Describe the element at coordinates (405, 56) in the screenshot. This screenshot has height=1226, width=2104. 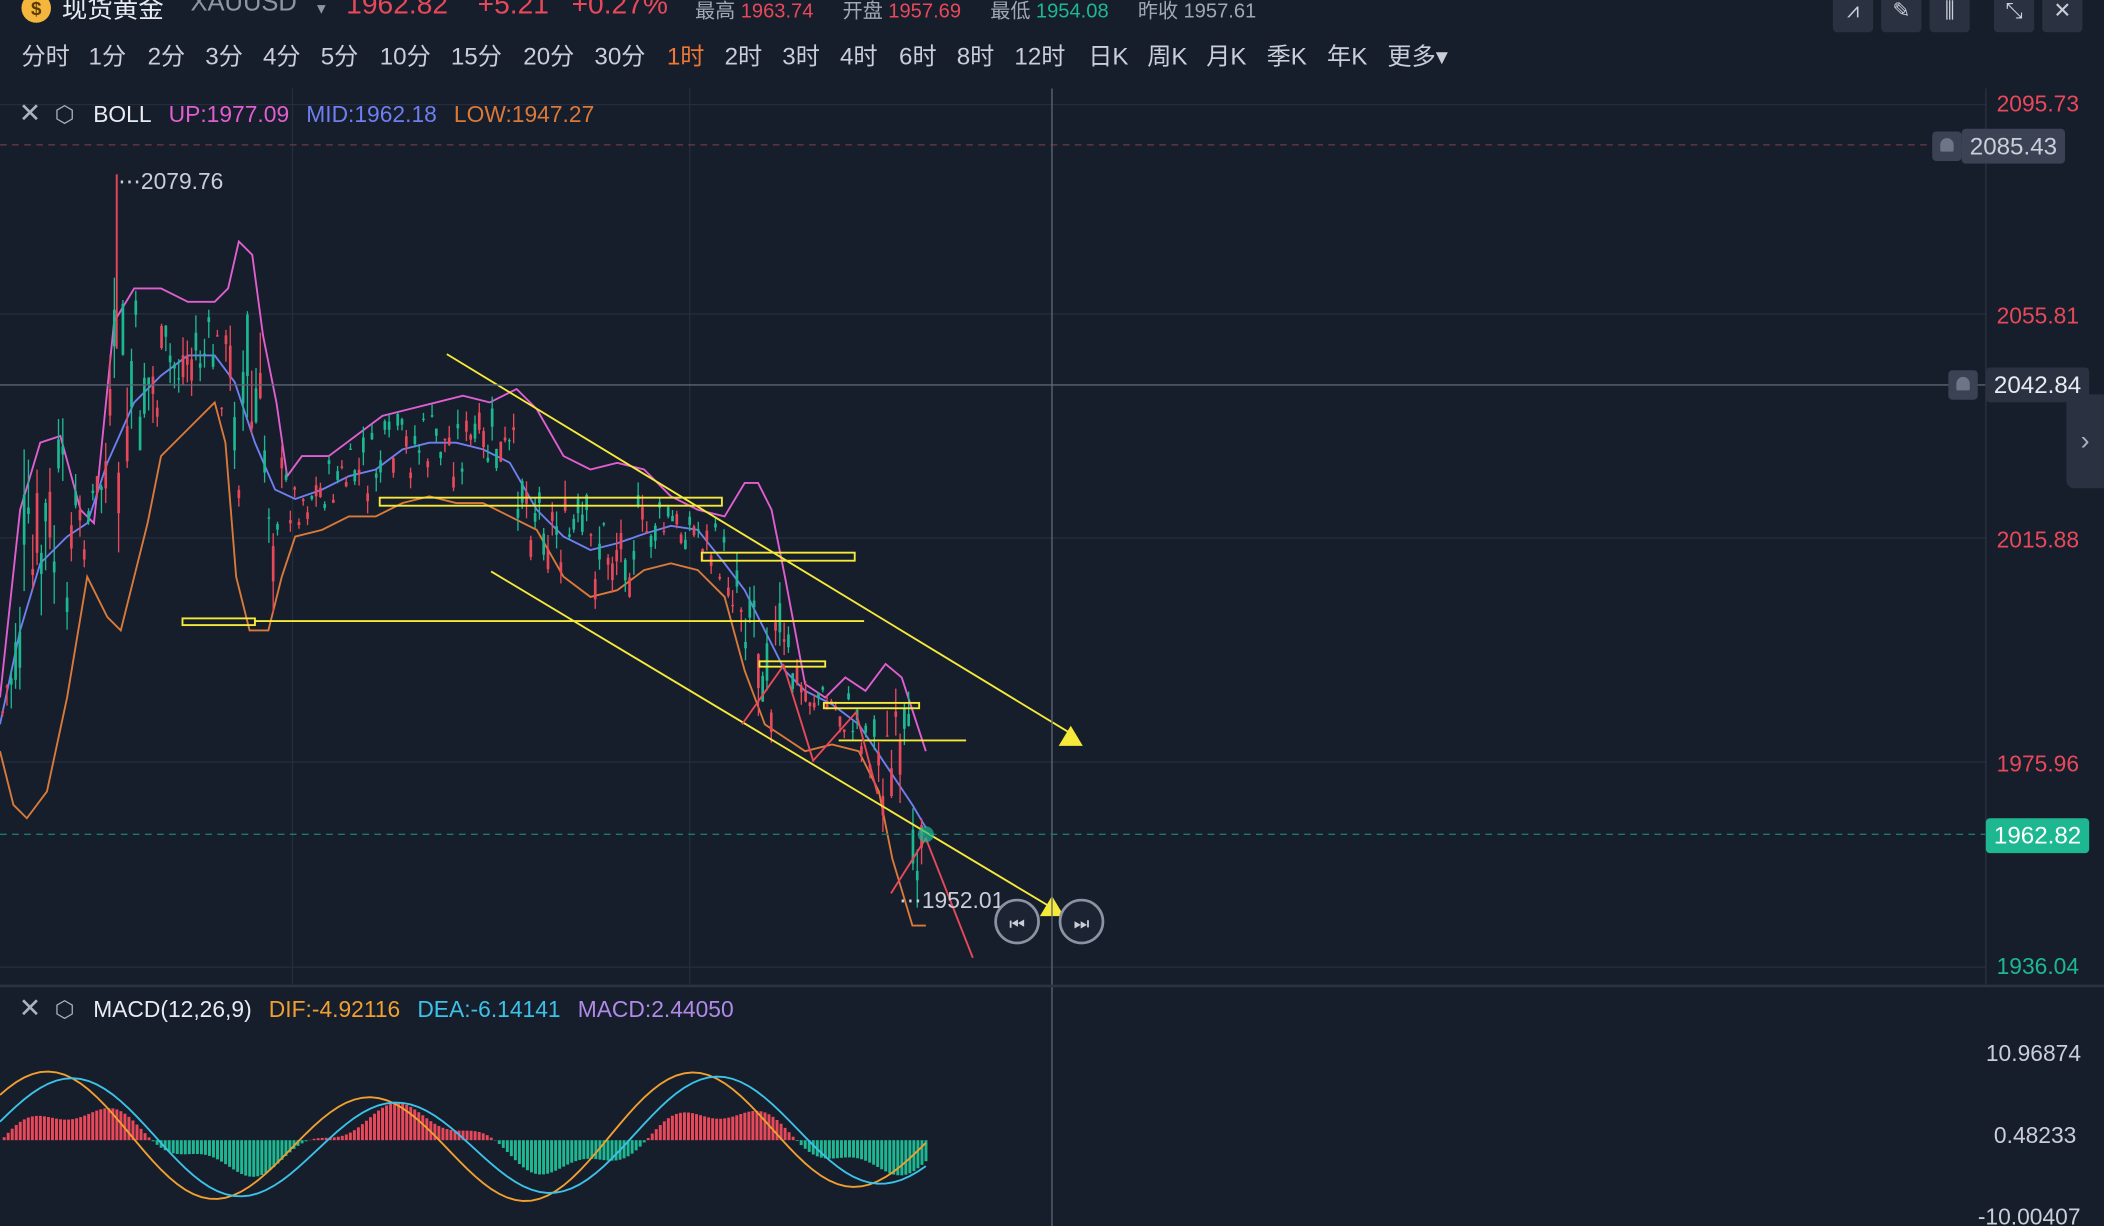
I see `timeframe-10分: 10分` at that location.